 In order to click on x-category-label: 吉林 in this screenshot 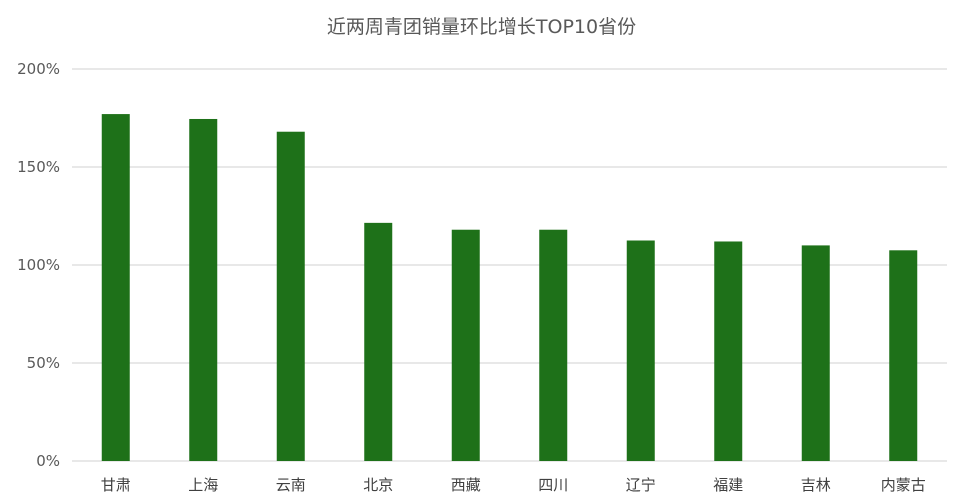, I will do `click(816, 485)`.